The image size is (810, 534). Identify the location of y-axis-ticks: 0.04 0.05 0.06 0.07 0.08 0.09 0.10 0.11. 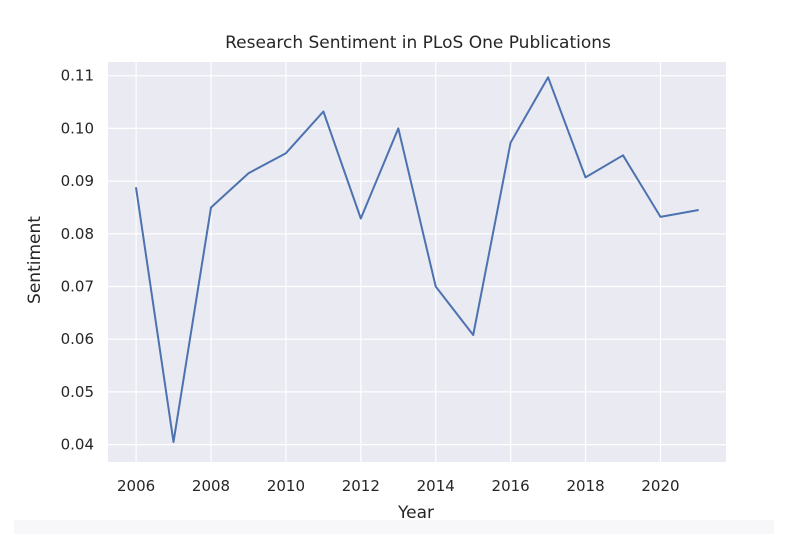
(77, 260).